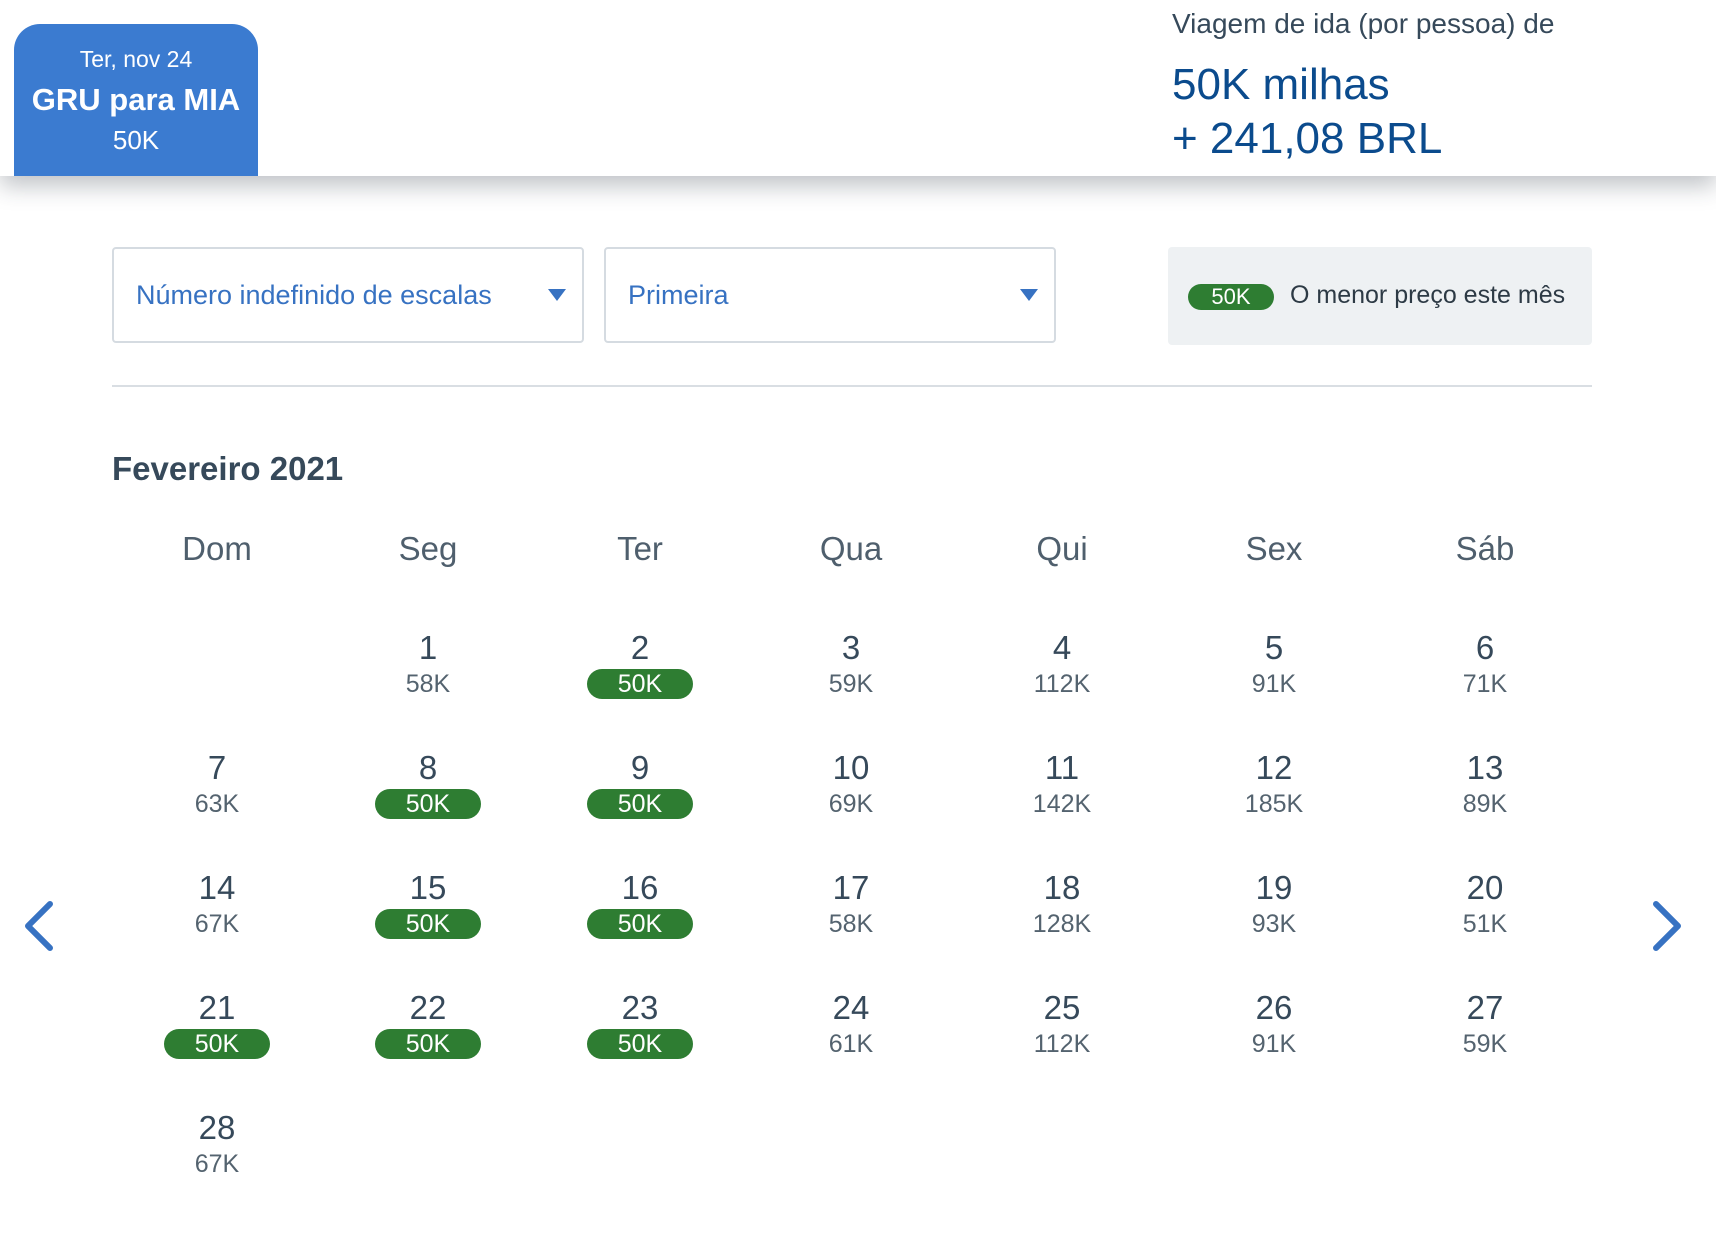 The image size is (1716, 1246). Describe the element at coordinates (1274, 887) in the screenshot. I see `day-number: 19` at that location.